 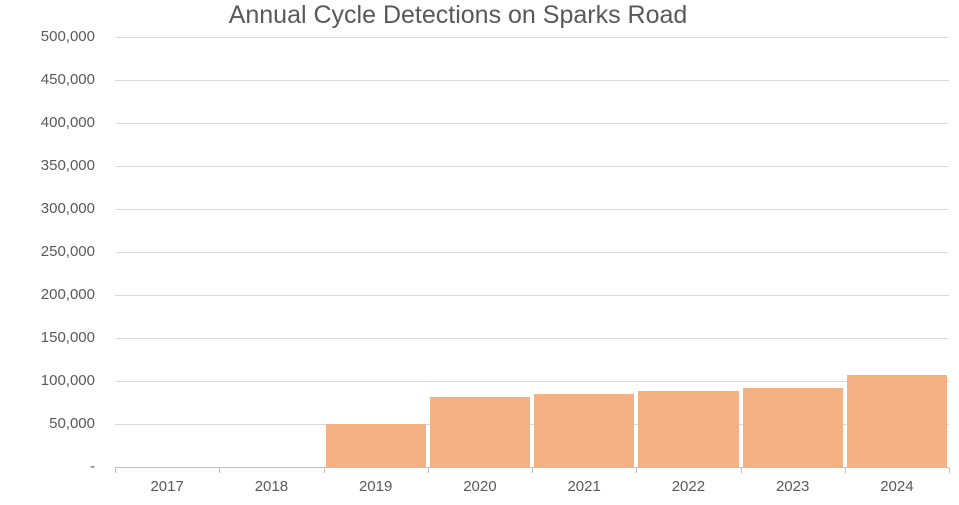 What do you see at coordinates (458, 15) in the screenshot?
I see `chart-title: Annual Cycle Detections on Sparks Road` at bounding box center [458, 15].